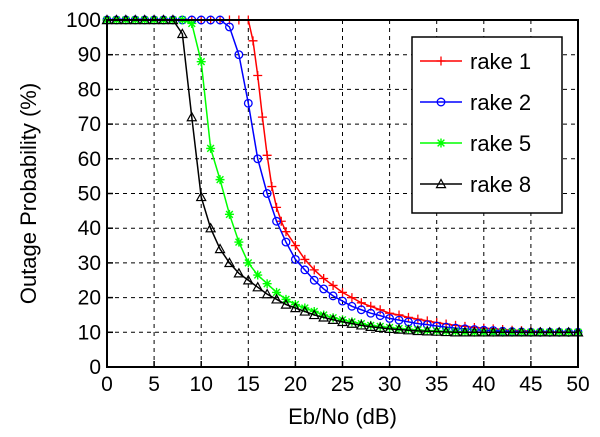 The width and height of the screenshot is (600, 437). I want to click on x-tick-label: 0, so click(107, 384).